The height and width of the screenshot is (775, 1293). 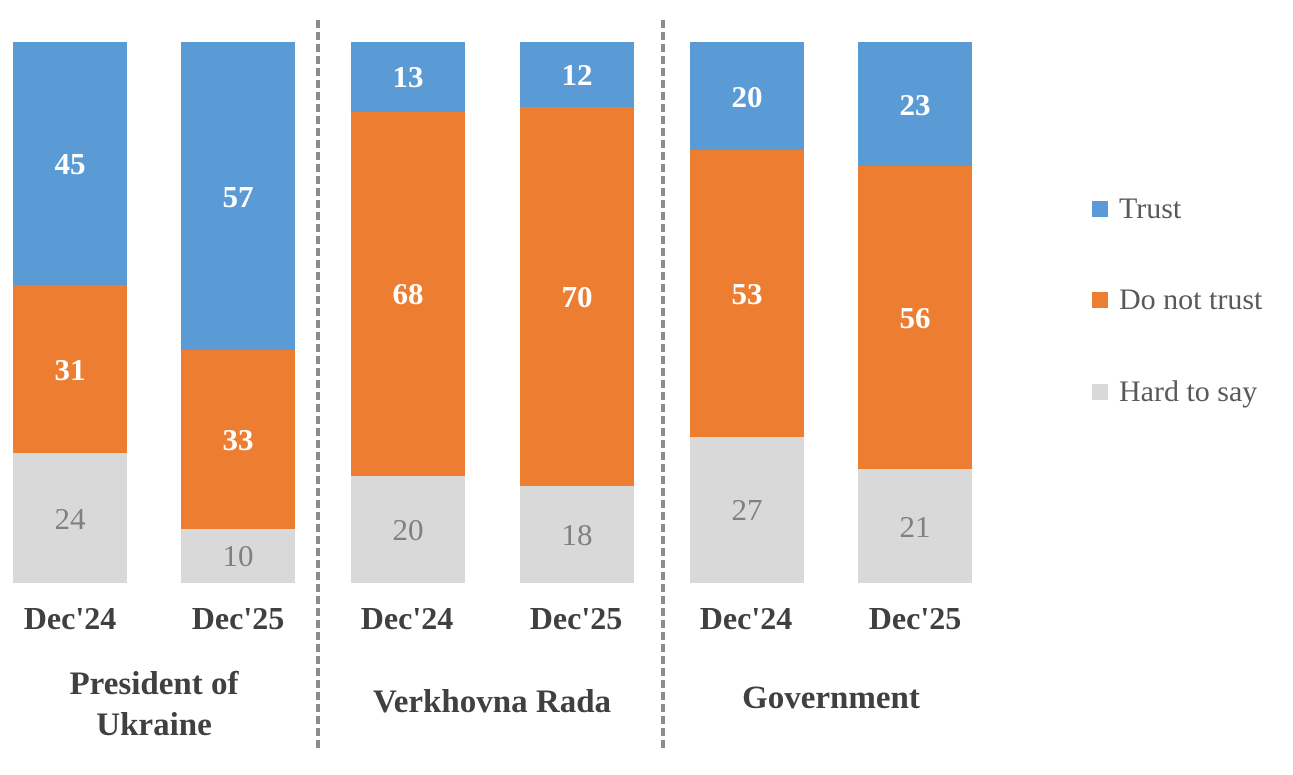 I want to click on value-label: 57, so click(x=238, y=196).